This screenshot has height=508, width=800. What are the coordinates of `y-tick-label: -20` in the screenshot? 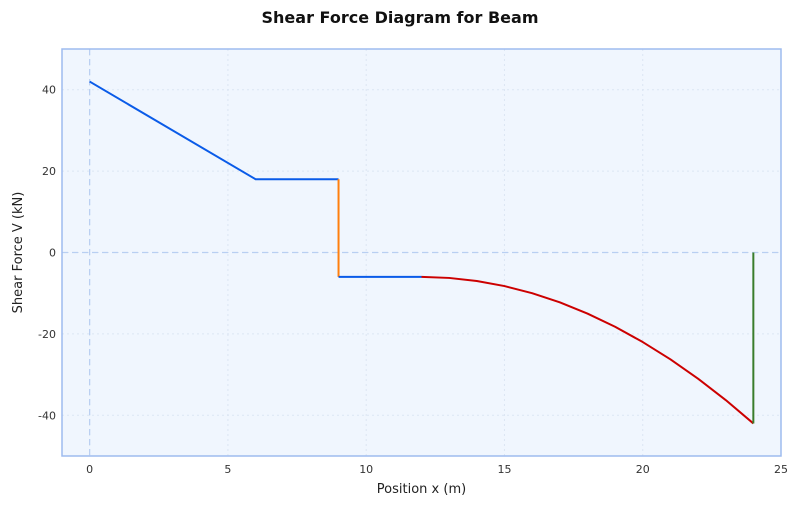 It's located at (47, 334).